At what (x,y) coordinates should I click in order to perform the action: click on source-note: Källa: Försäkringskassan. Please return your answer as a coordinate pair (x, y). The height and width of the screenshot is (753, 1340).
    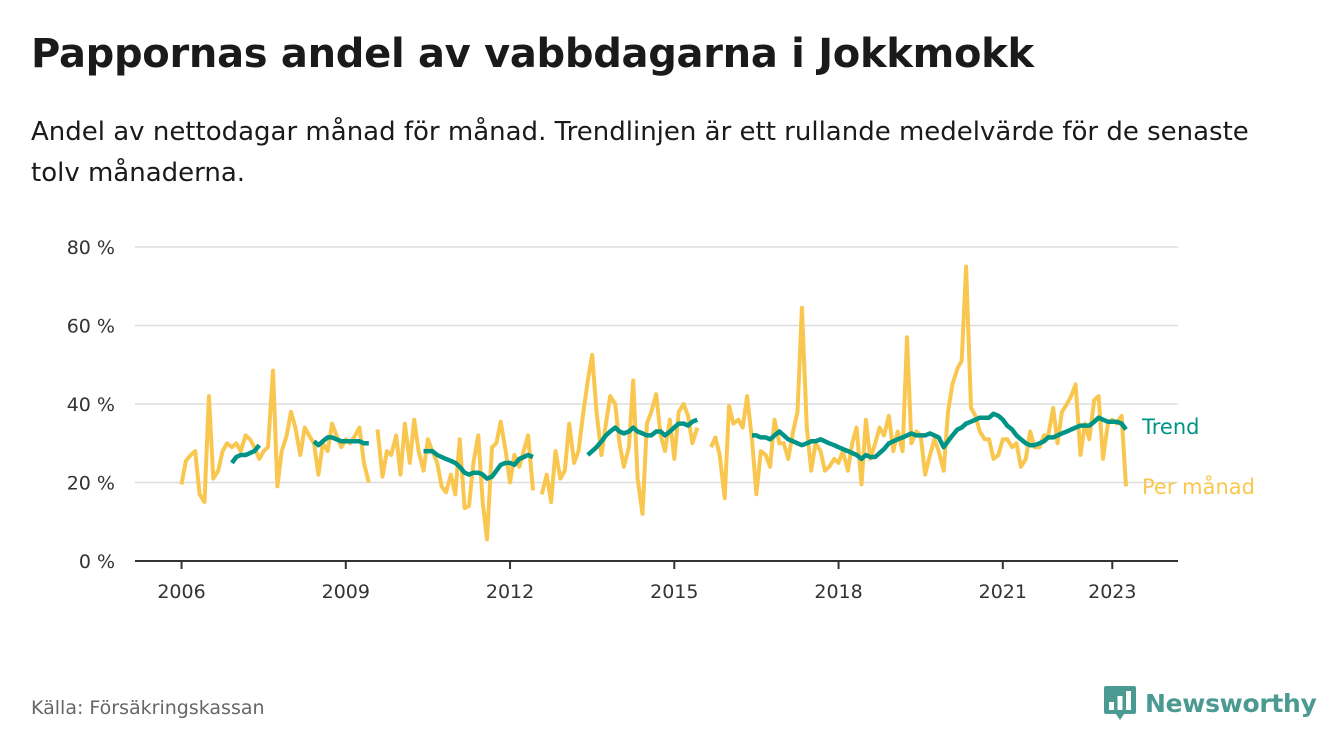
    Looking at the image, I should click on (148, 708).